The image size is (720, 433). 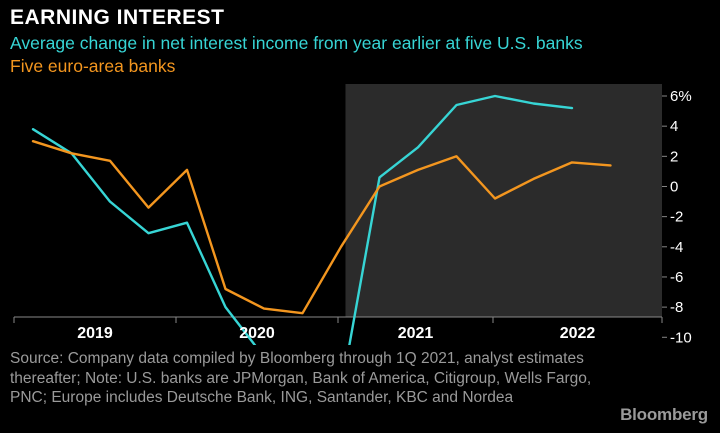 What do you see at coordinates (681, 96) in the screenshot?
I see `y-tick-label: 6%` at bounding box center [681, 96].